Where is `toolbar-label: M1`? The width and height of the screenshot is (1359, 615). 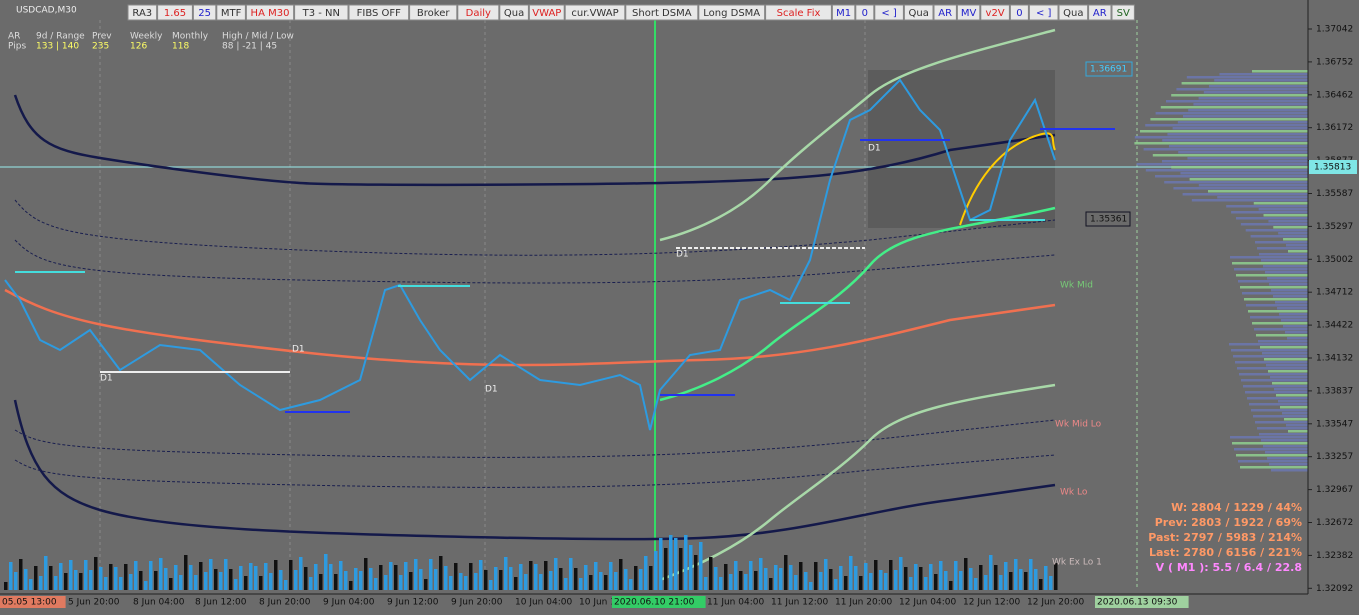 toolbar-label: M1 is located at coordinates (843, 13).